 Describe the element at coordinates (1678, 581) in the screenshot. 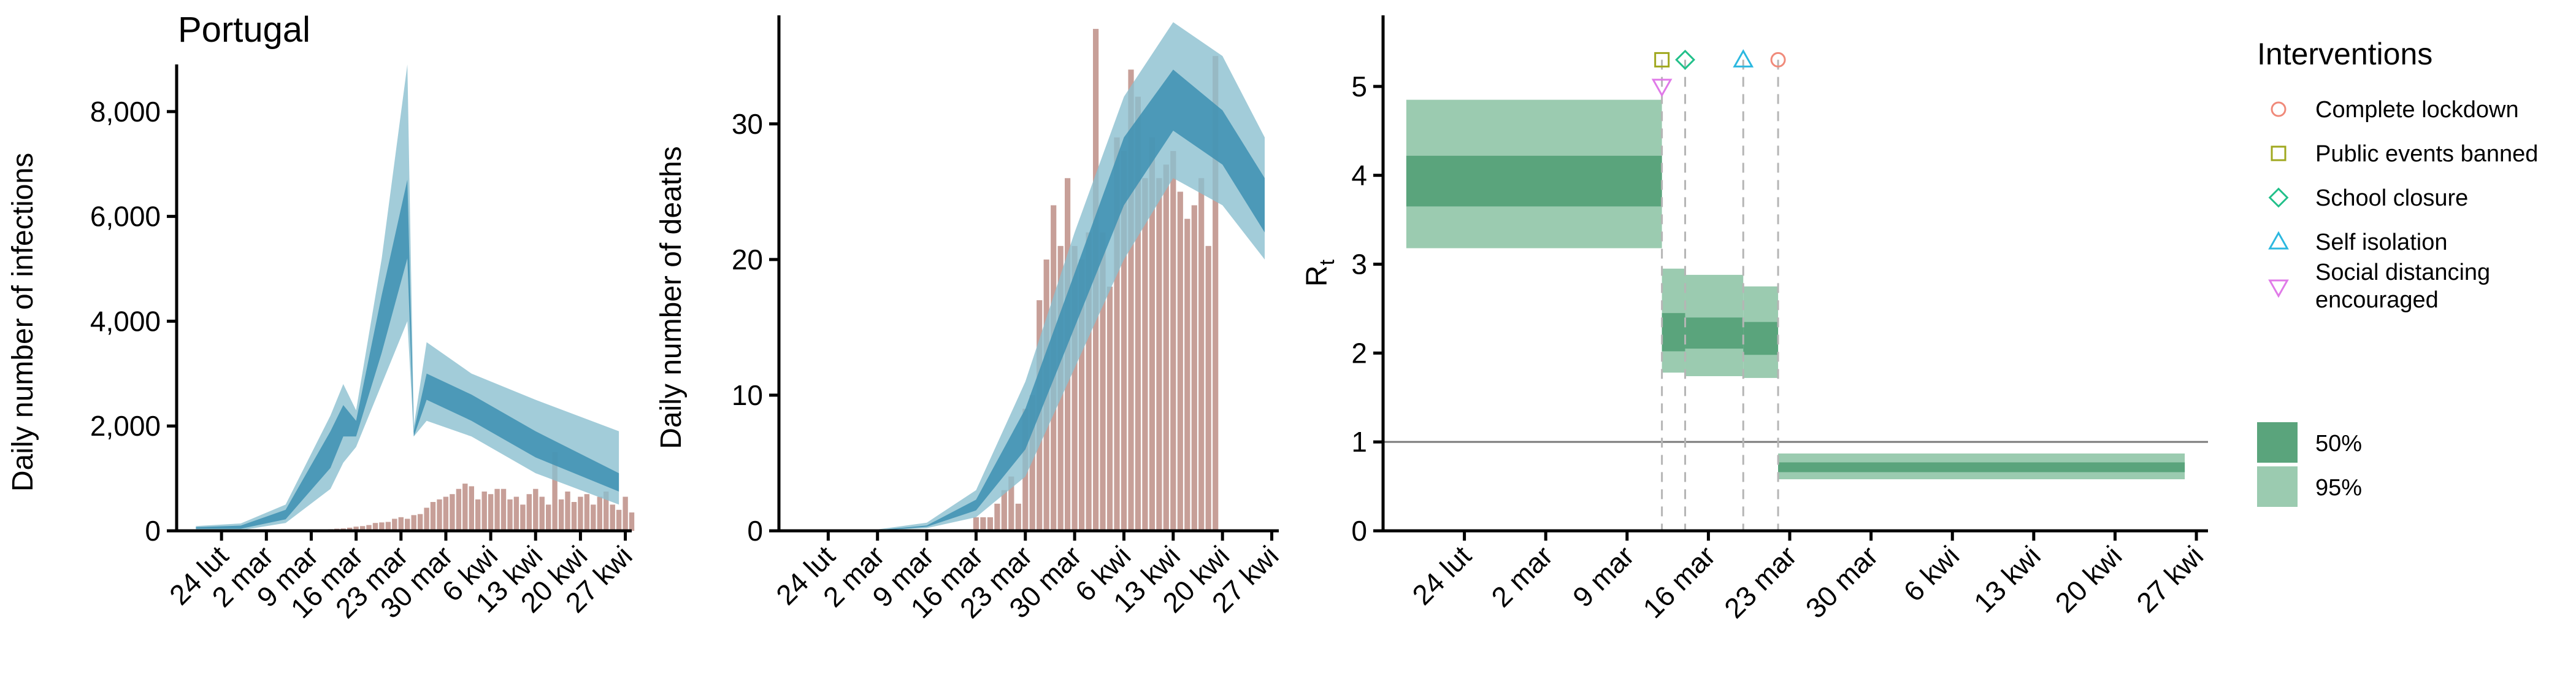

I see `x-tick-label: 16 mar` at that location.